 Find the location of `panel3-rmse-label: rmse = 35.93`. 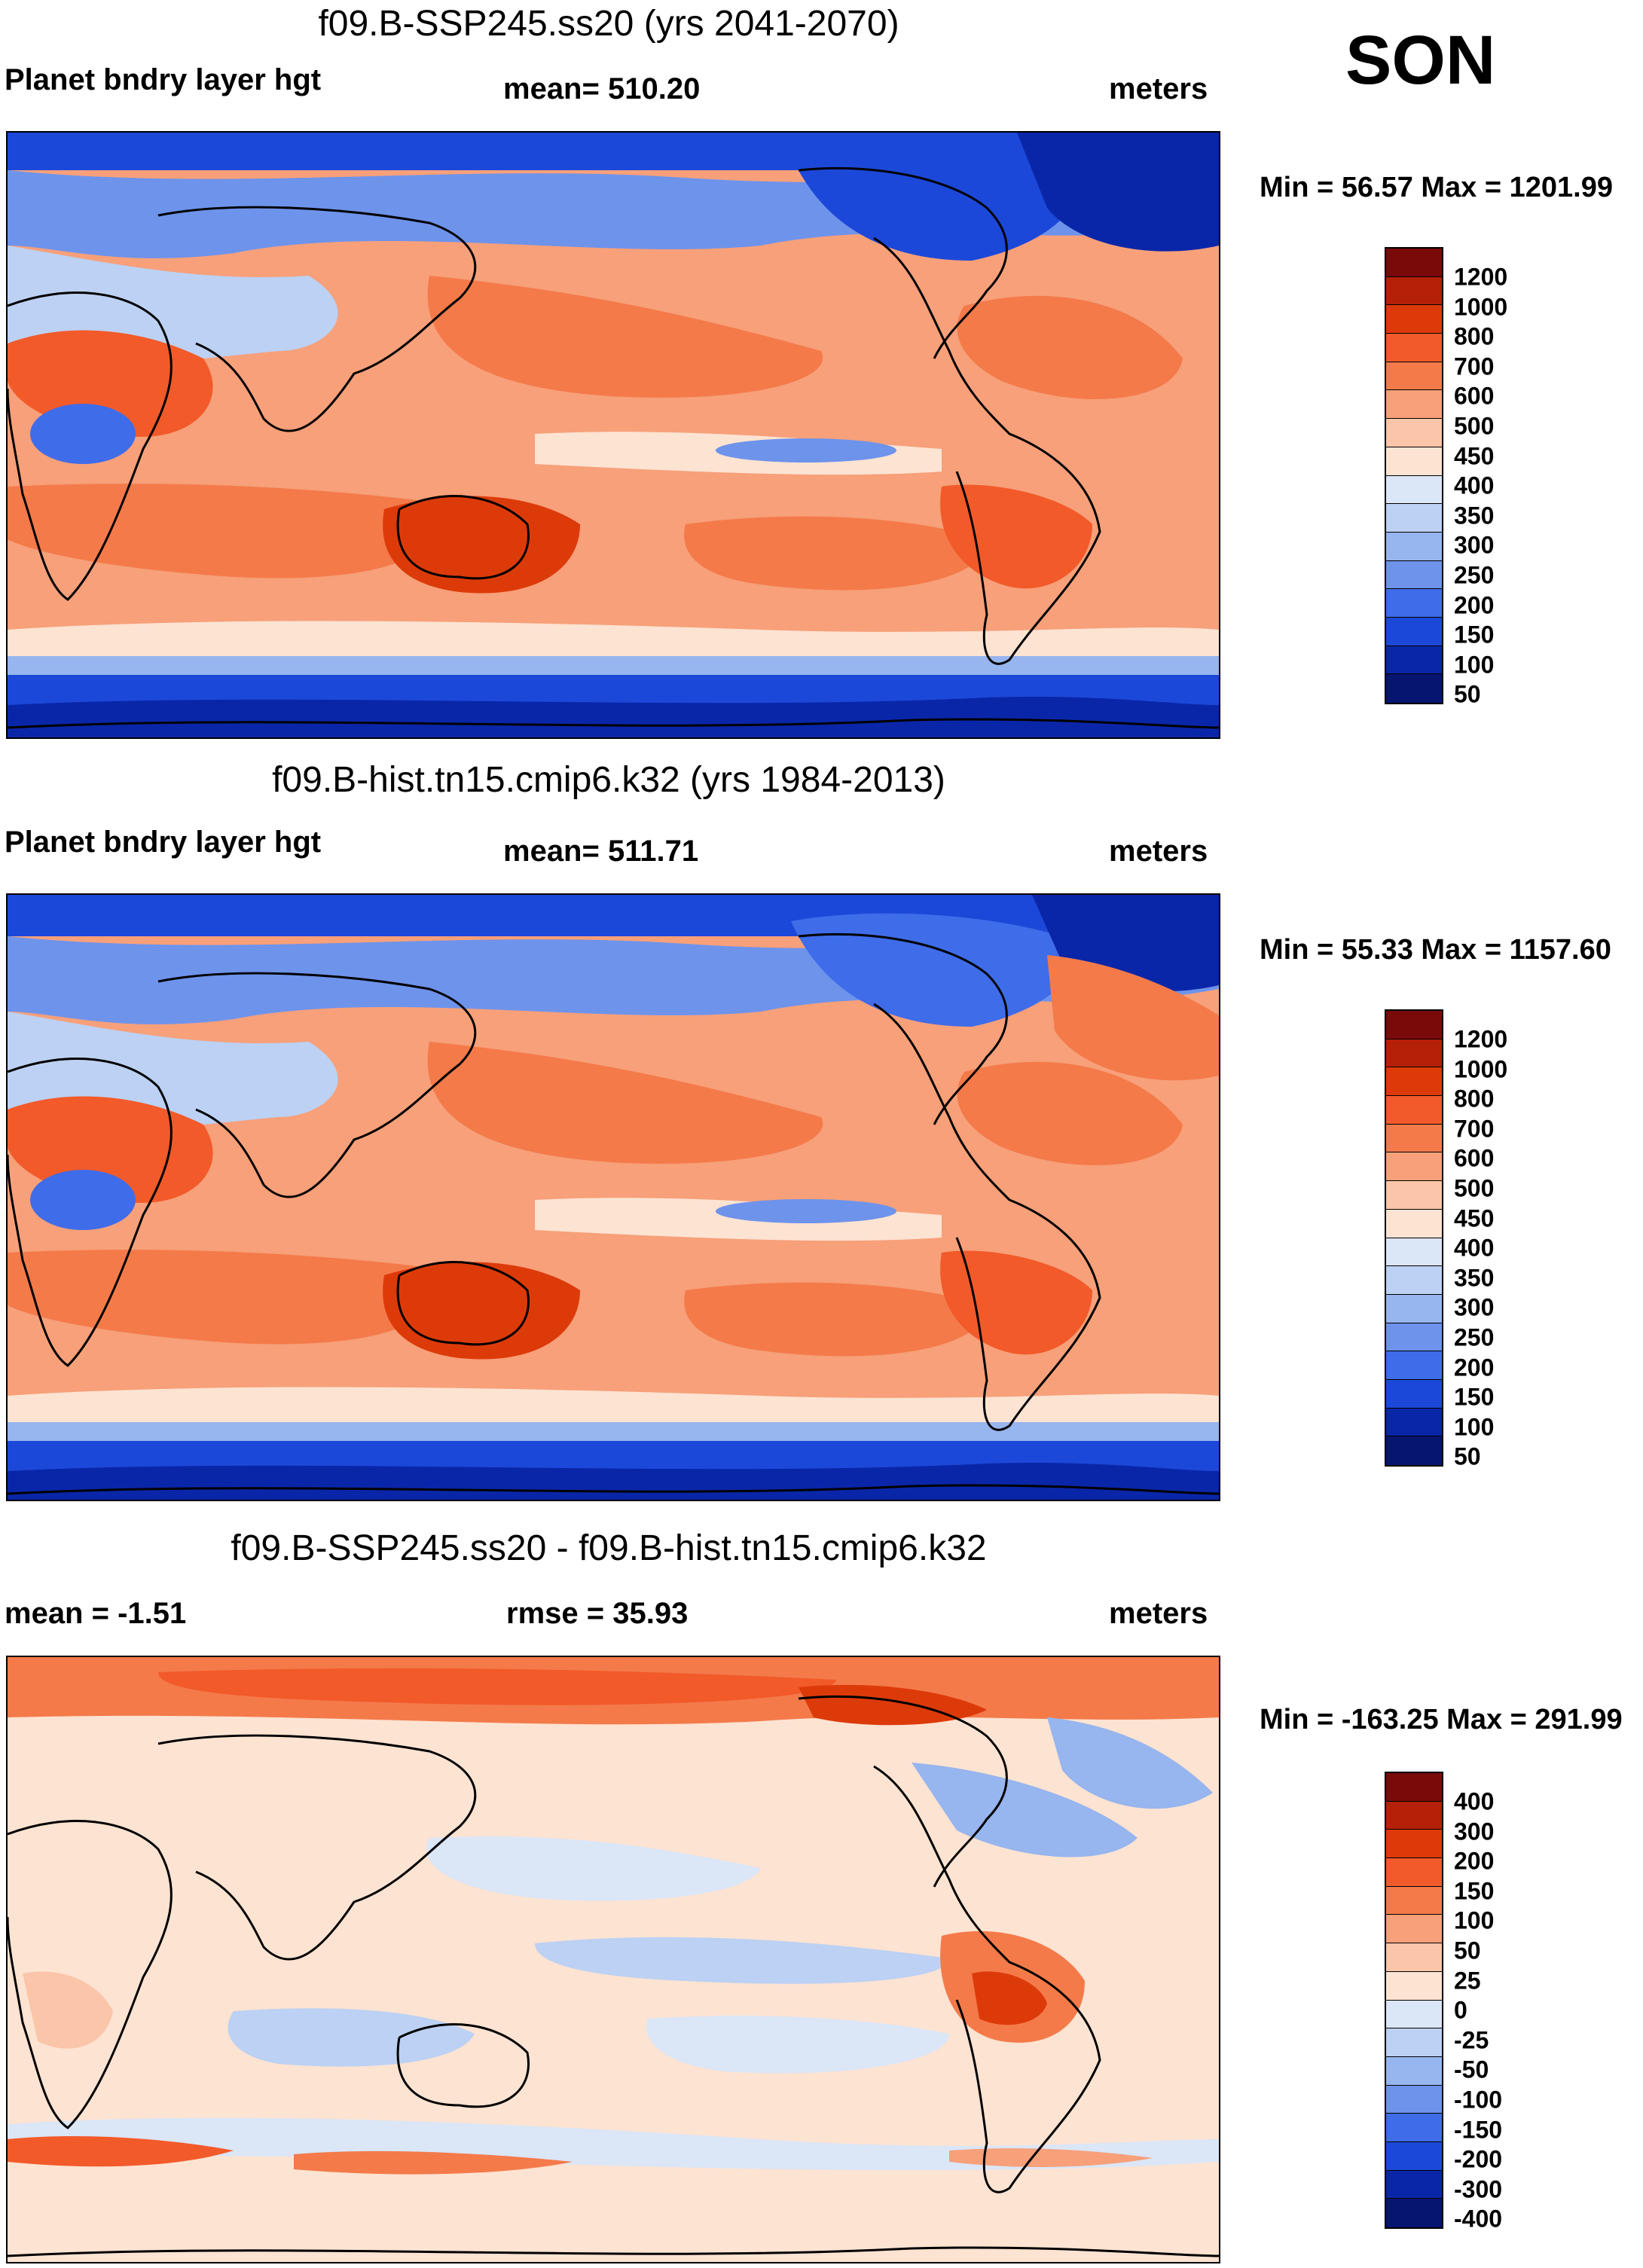

panel3-rmse-label: rmse = 35.93 is located at coordinates (597, 1613).